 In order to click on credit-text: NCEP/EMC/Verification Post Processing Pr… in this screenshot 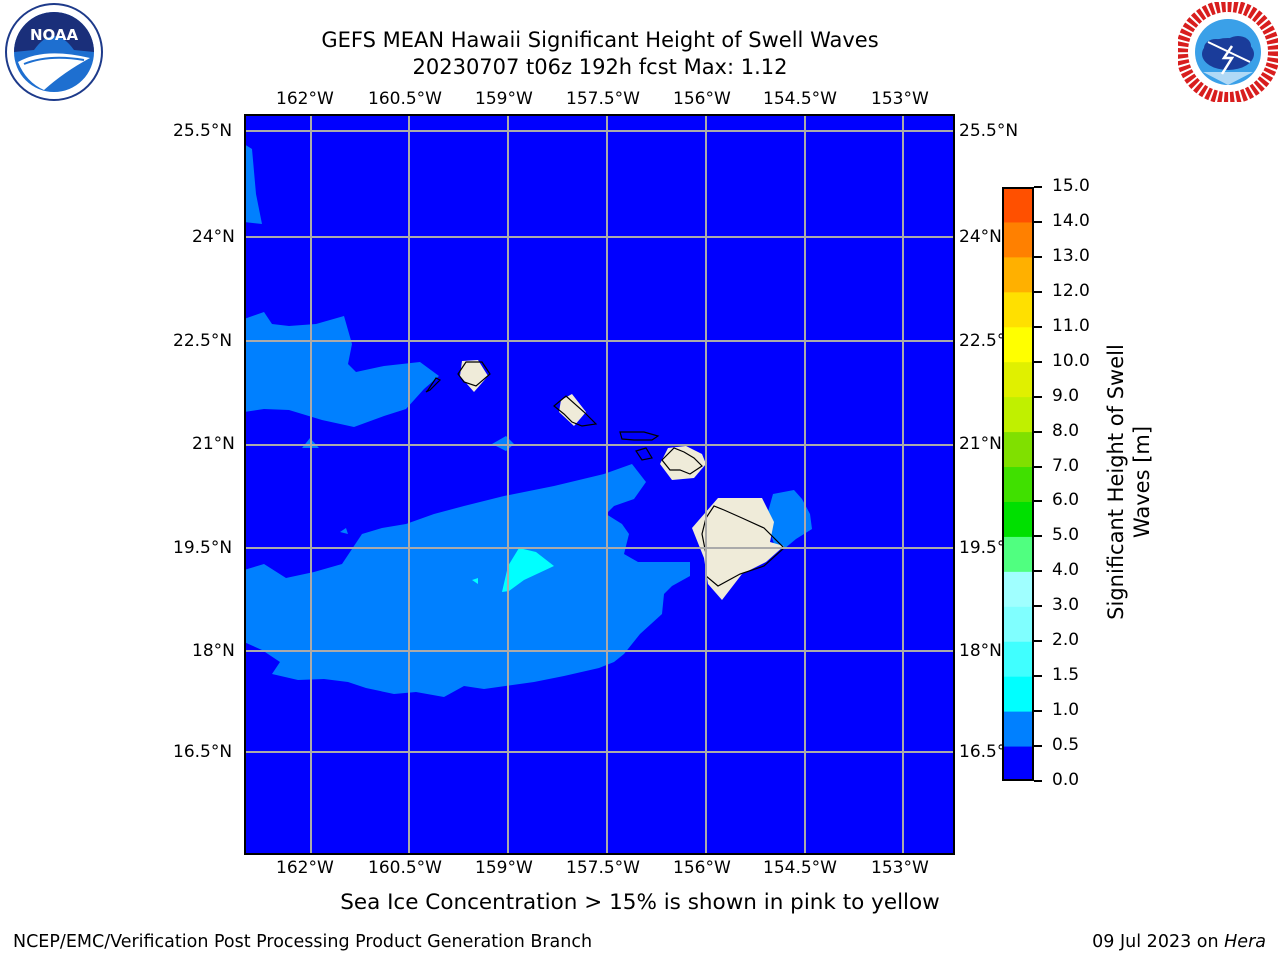, I will do `click(303, 942)`.